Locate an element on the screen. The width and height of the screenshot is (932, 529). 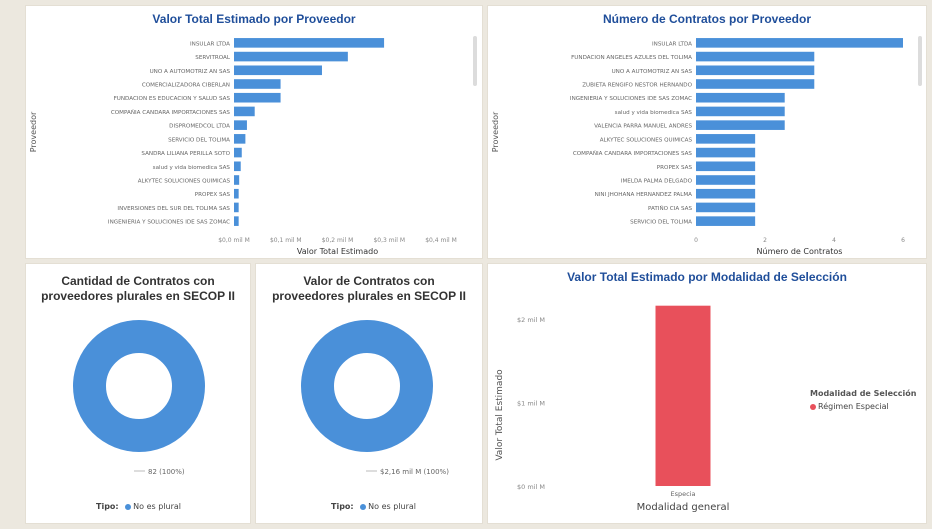
legend-item: Régimen Especial is located at coordinates (853, 406).